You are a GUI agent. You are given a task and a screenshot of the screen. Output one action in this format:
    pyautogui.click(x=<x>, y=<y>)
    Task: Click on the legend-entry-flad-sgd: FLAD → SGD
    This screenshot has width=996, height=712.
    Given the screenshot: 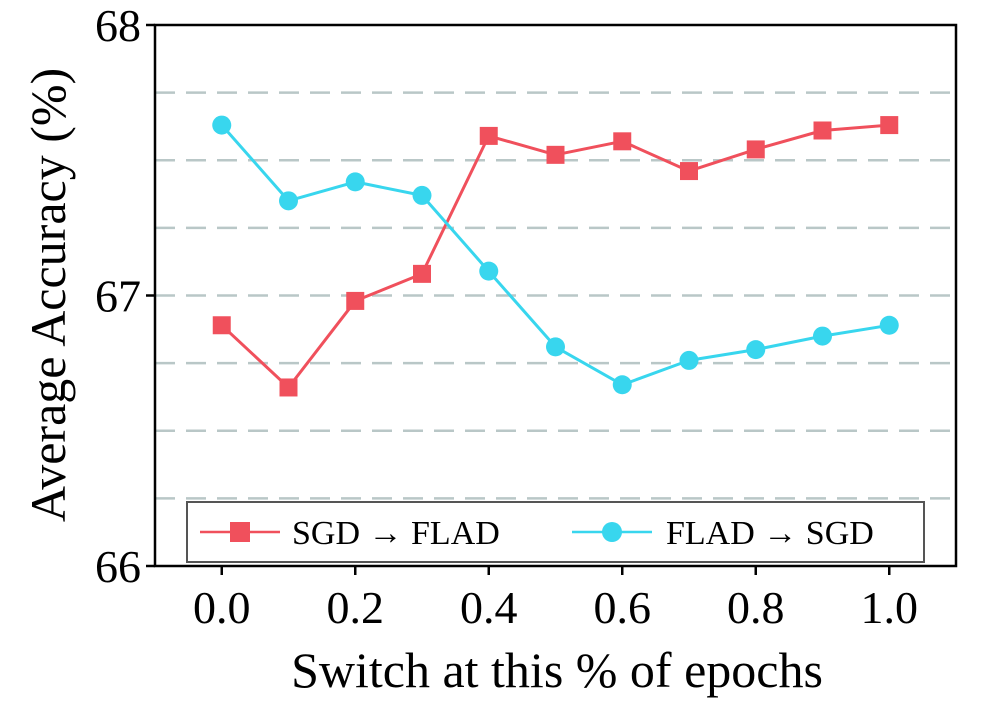 What is the action you would take?
    pyautogui.click(x=723, y=533)
    